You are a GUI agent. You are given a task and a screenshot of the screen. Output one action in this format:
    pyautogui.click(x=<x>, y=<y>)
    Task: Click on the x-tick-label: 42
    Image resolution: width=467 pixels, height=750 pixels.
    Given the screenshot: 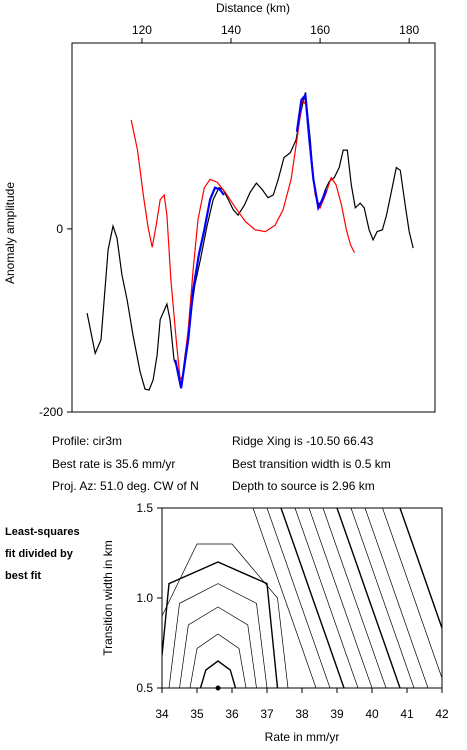 What is the action you would take?
    pyautogui.click(x=442, y=714)
    